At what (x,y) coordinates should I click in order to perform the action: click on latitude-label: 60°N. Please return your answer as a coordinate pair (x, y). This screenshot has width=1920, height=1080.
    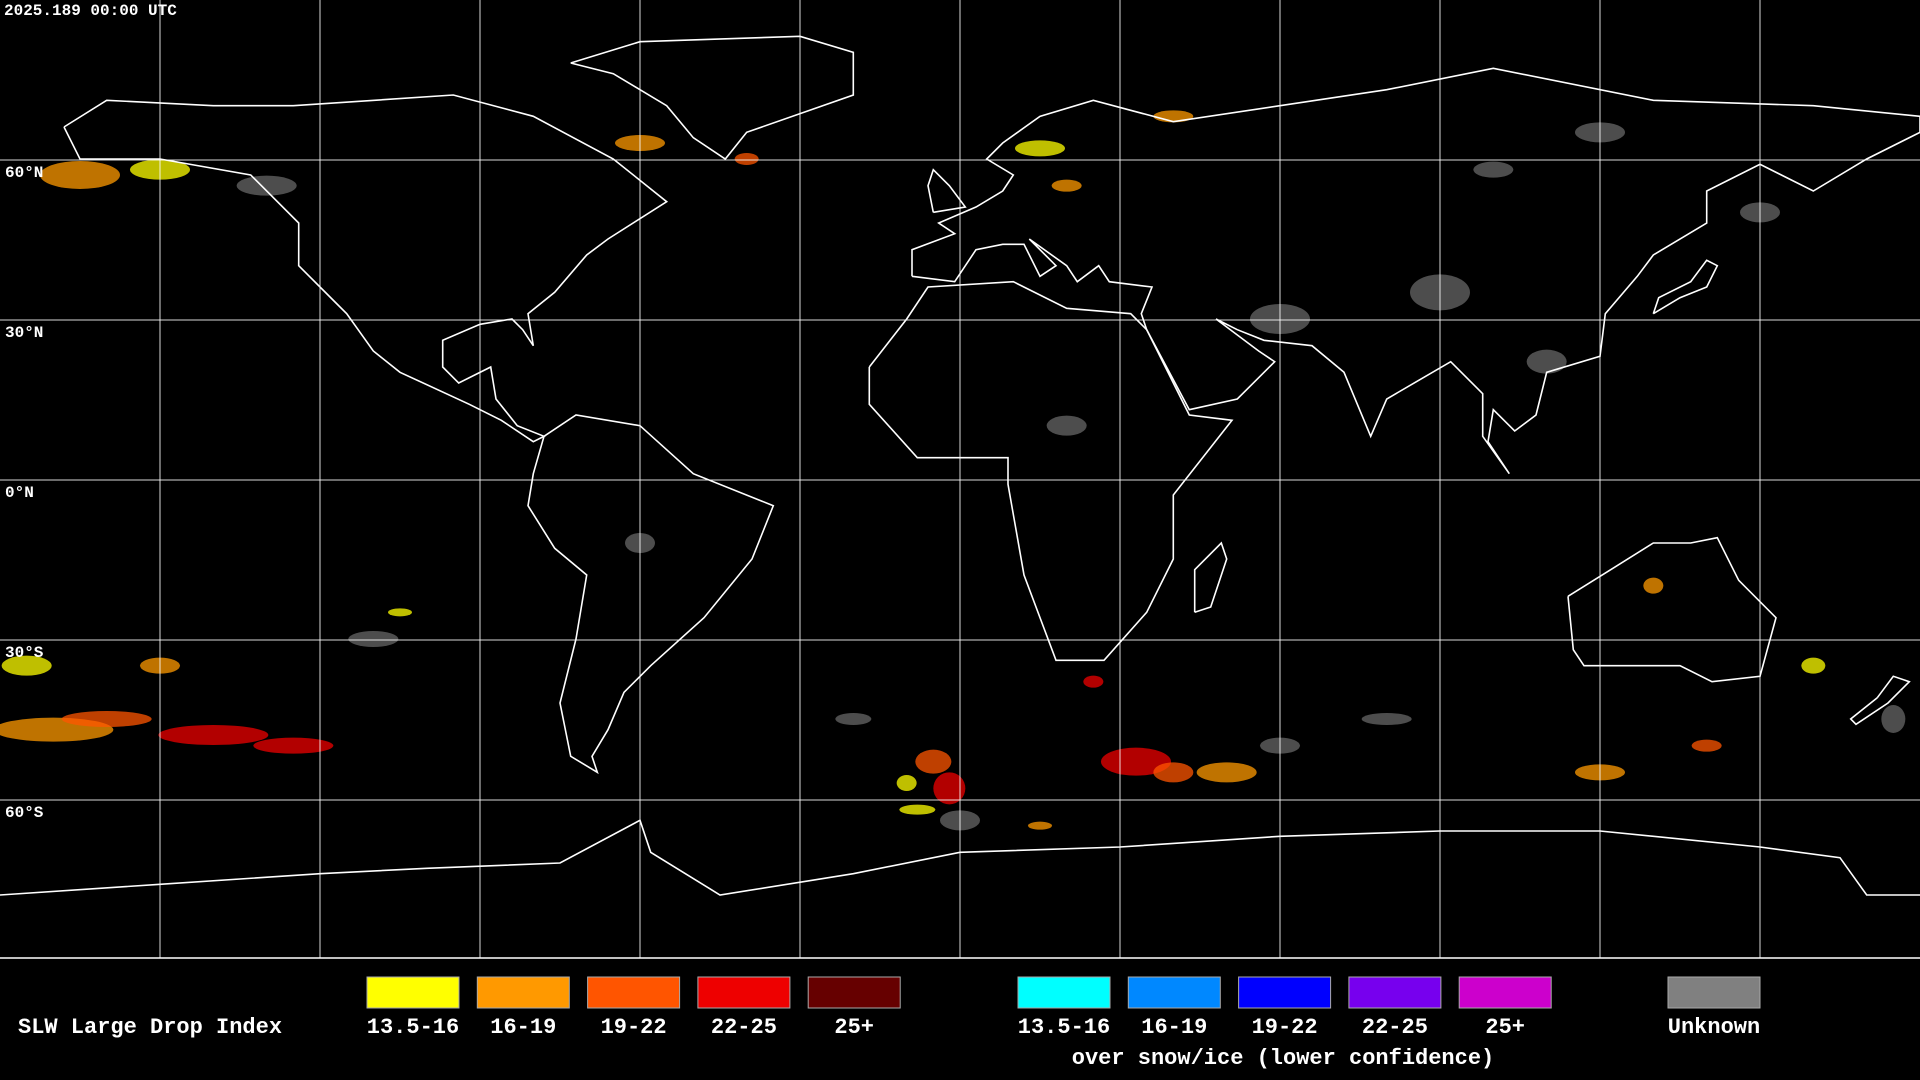
    Looking at the image, I should click on (24, 173).